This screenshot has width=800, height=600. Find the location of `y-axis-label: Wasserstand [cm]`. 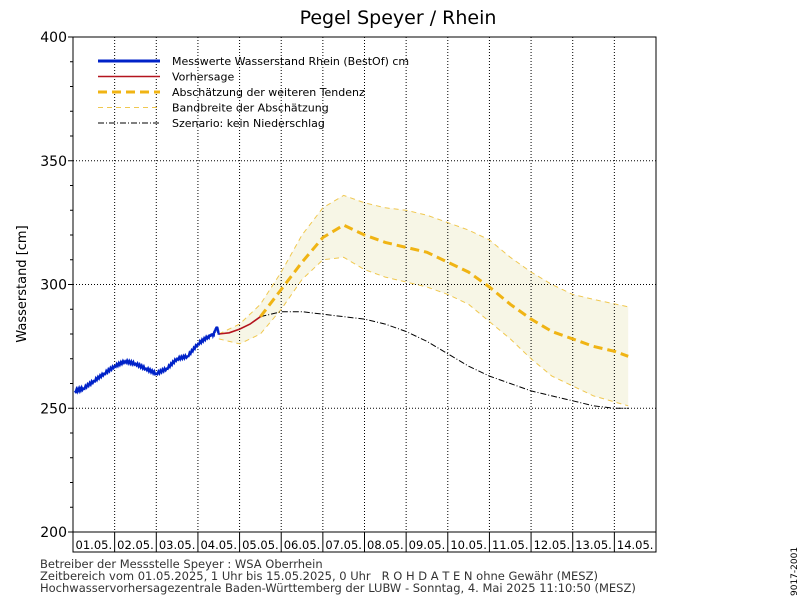

y-axis-label: Wasserstand [cm] is located at coordinates (22, 283).